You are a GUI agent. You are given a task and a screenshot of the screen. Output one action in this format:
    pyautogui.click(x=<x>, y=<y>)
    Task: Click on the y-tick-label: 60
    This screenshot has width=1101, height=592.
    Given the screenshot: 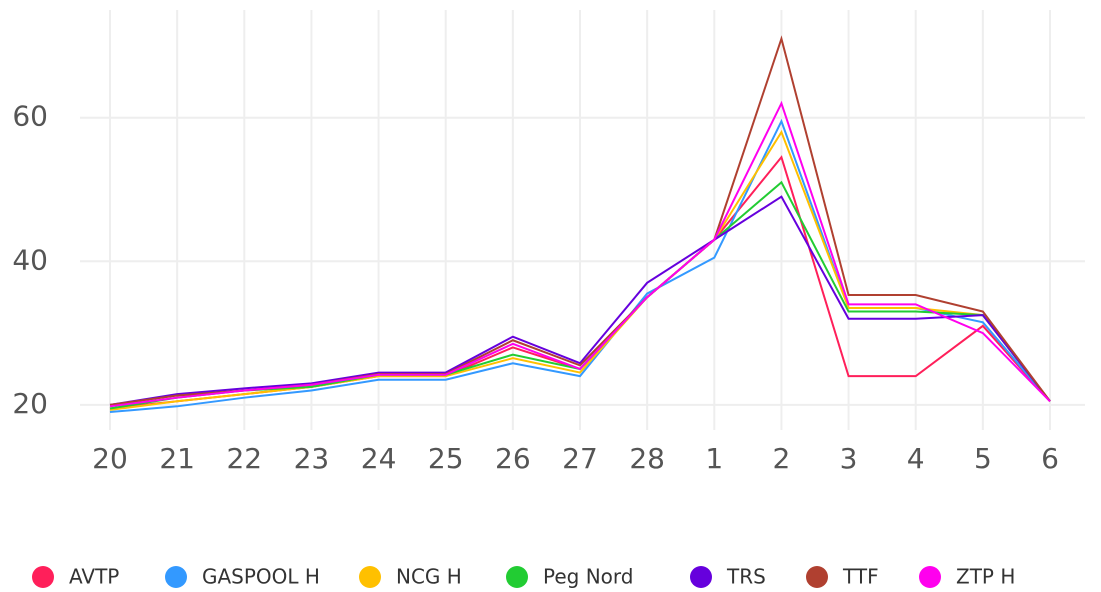 What is the action you would take?
    pyautogui.click(x=30, y=116)
    